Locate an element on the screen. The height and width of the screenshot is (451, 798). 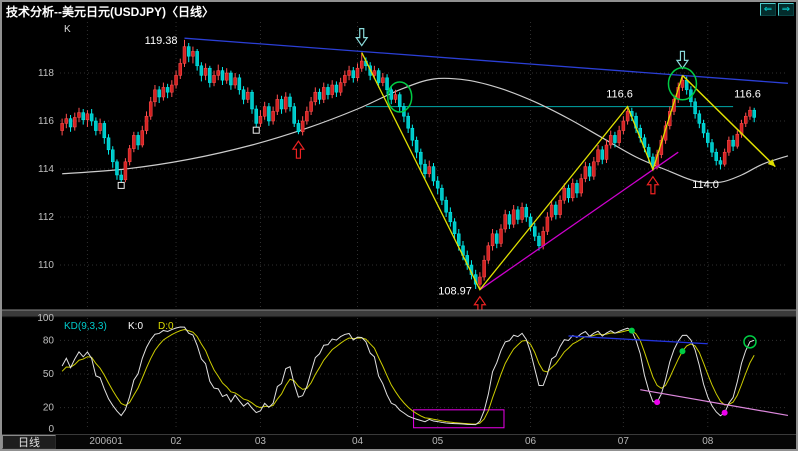
oversold-box is located at coordinates (459, 419).